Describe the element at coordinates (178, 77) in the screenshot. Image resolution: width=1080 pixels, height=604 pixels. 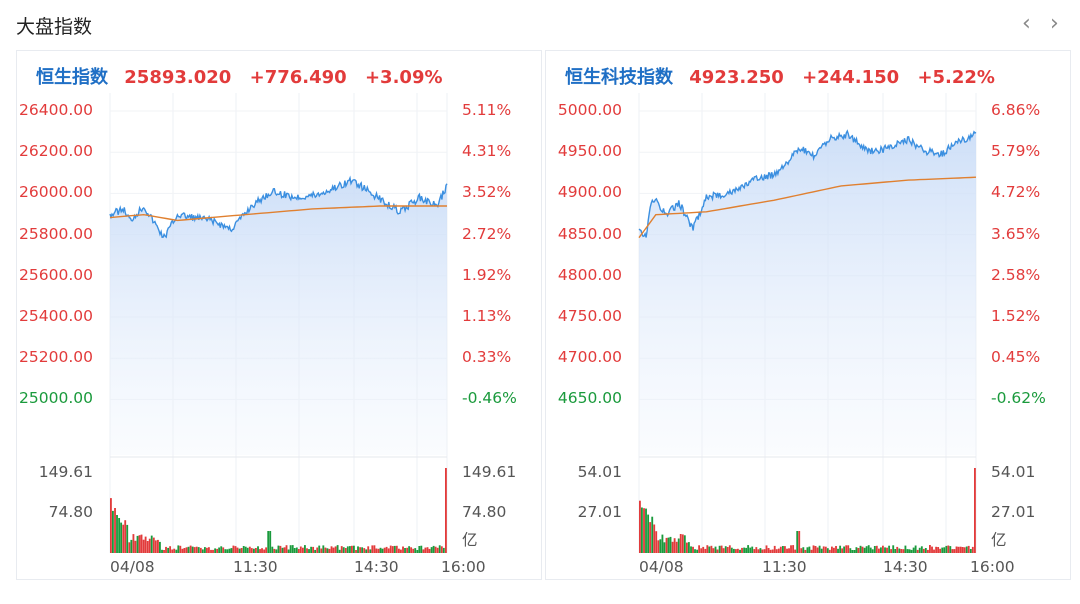
I see `index-price: 25893.020` at that location.